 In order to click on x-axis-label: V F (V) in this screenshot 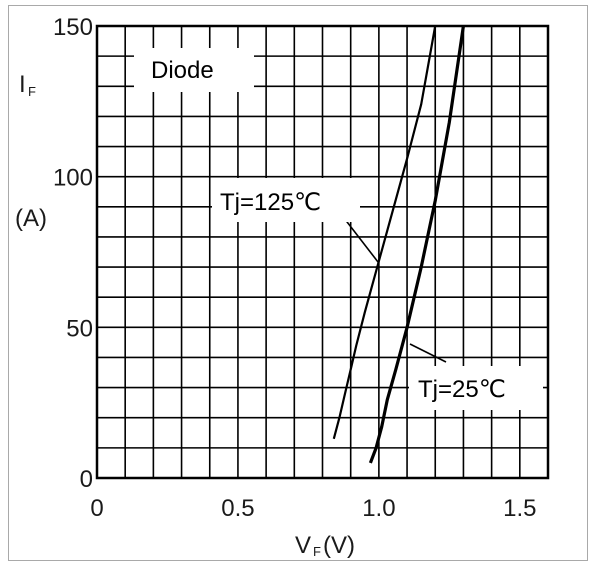, I will do `click(325, 545)`.